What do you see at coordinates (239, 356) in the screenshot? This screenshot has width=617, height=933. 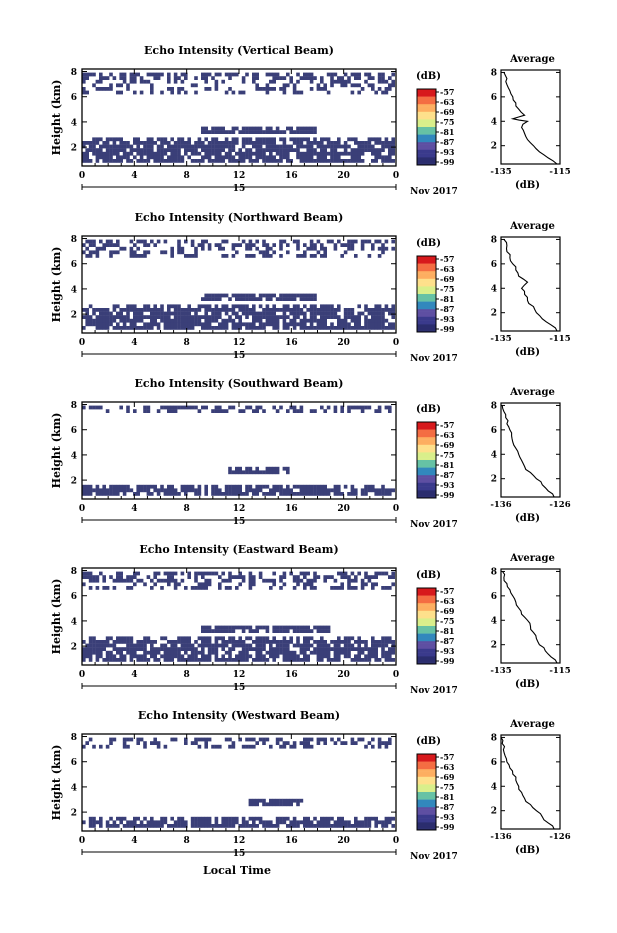 I see `date-day-label: 15` at bounding box center [239, 356].